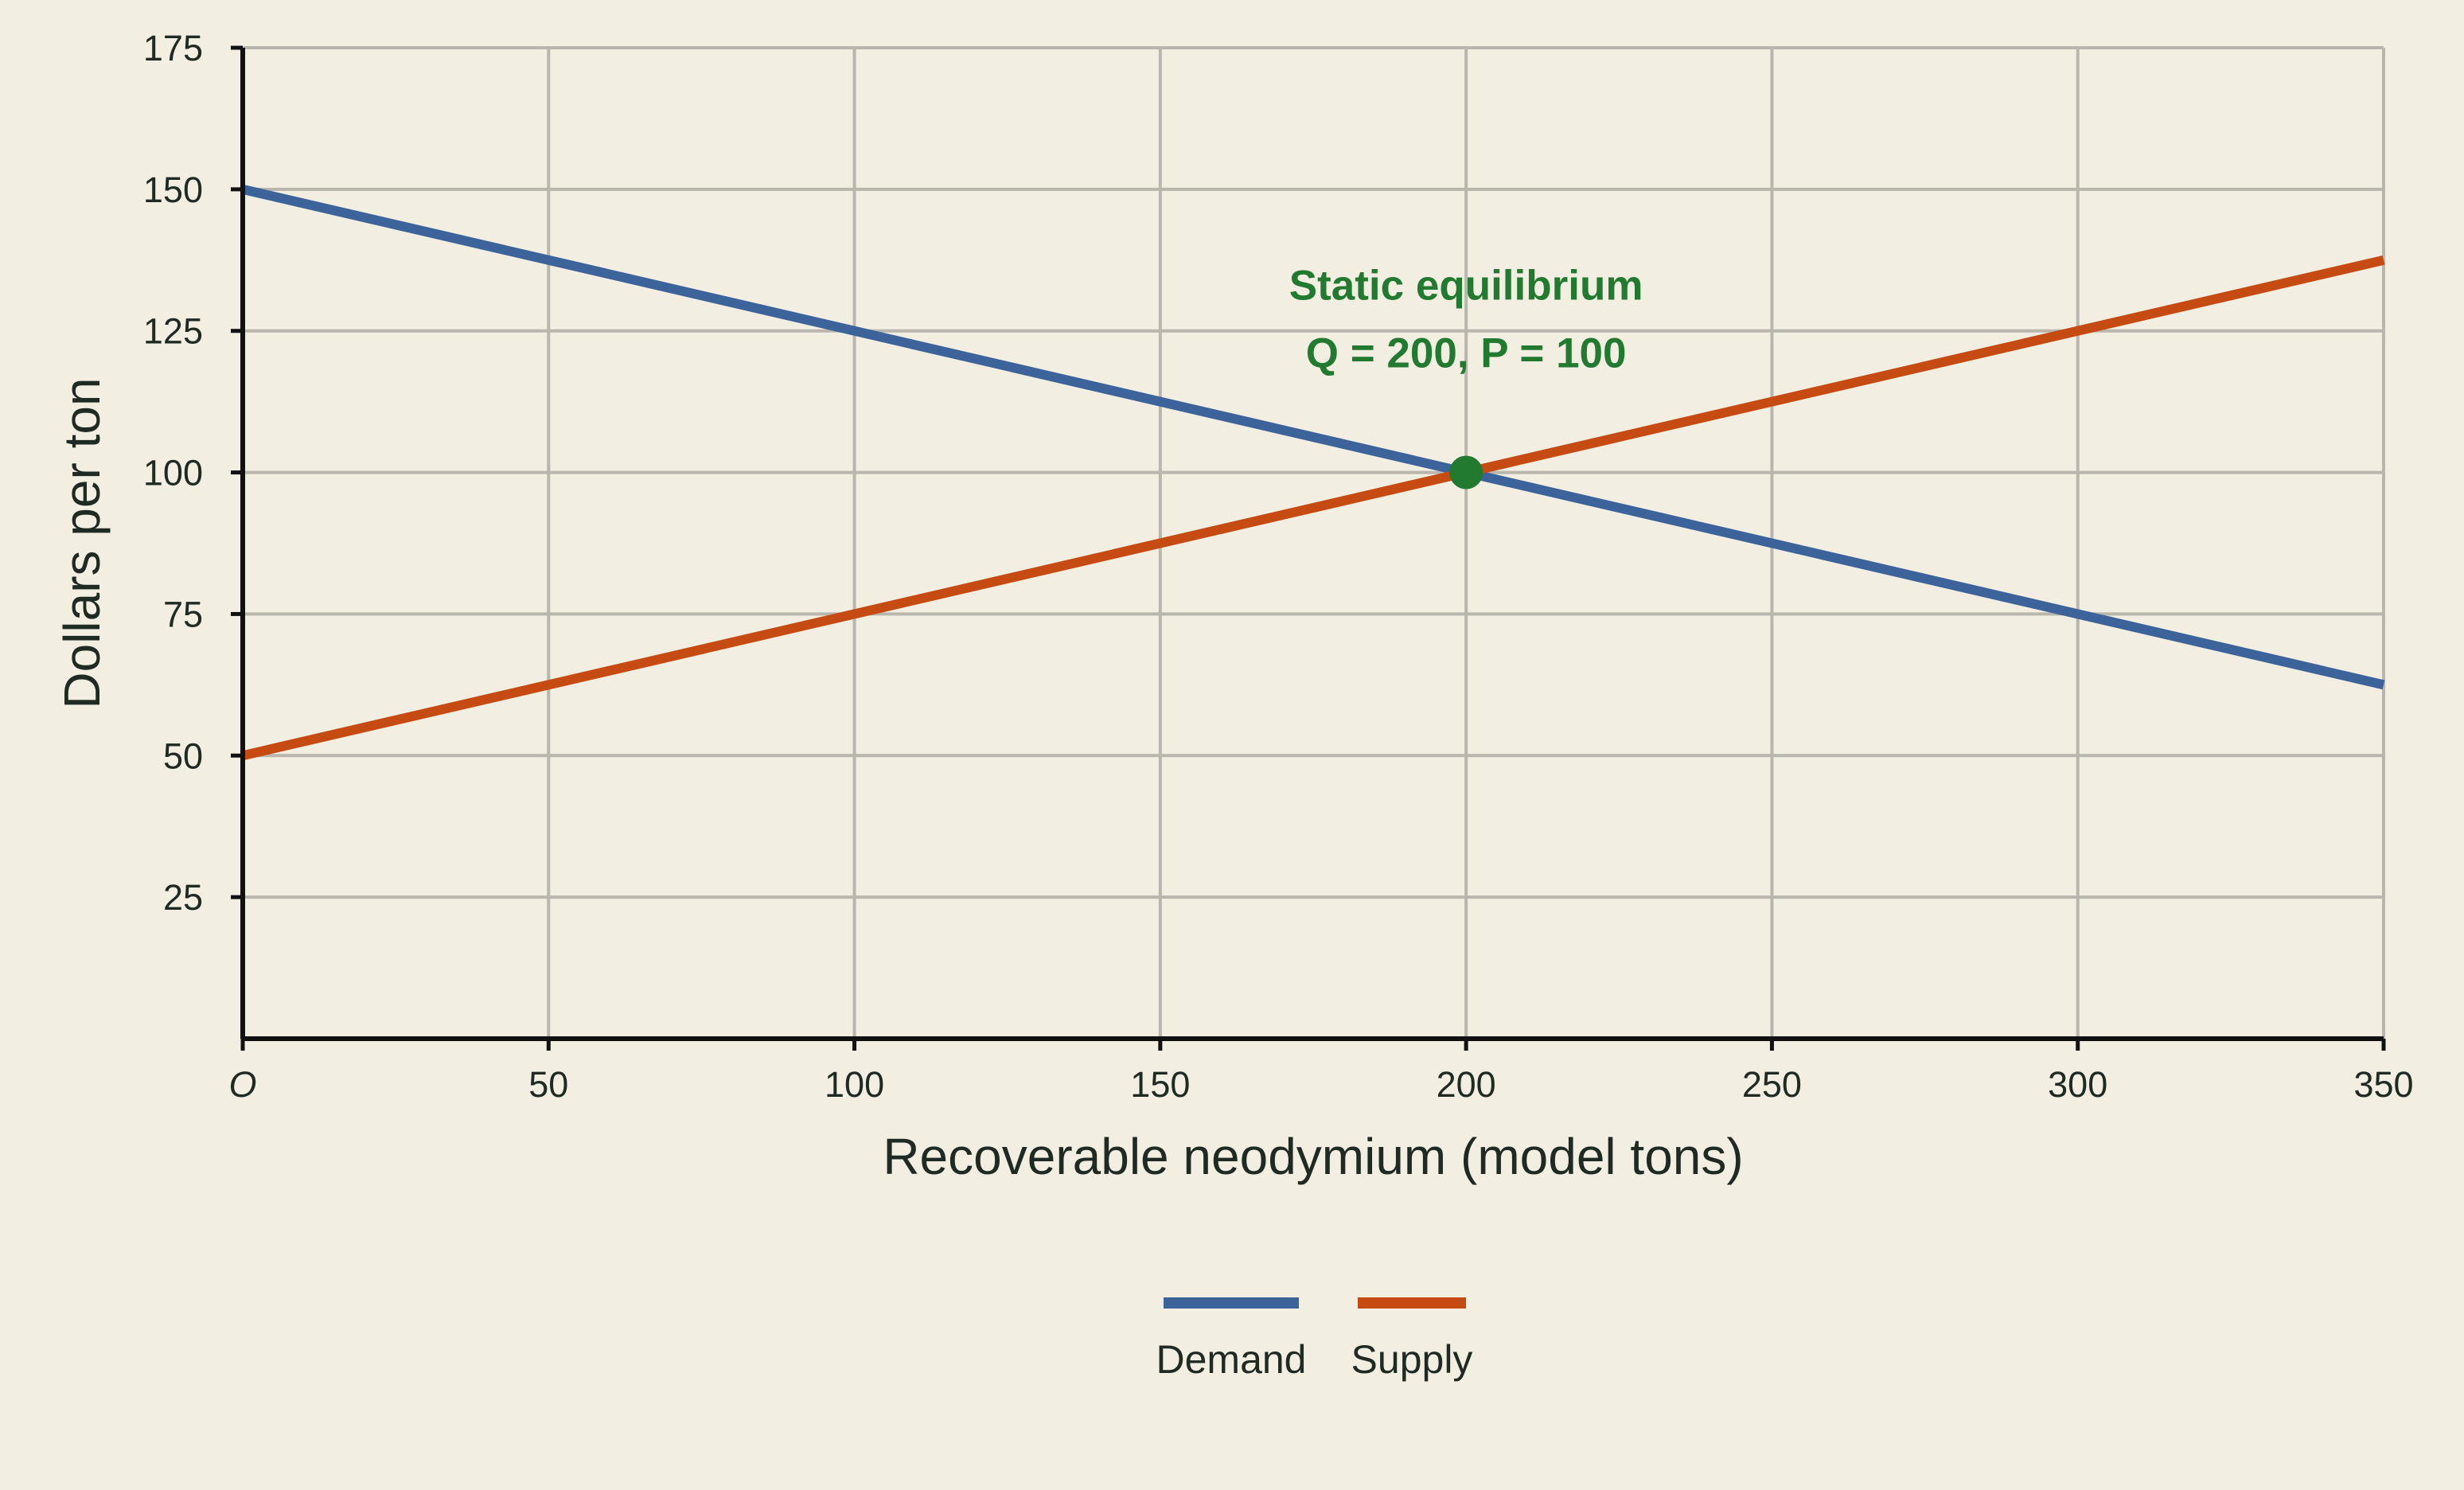 The height and width of the screenshot is (1490, 2464). Describe the element at coordinates (548, 1084) in the screenshot. I see `x-tick-label: 50` at that location.